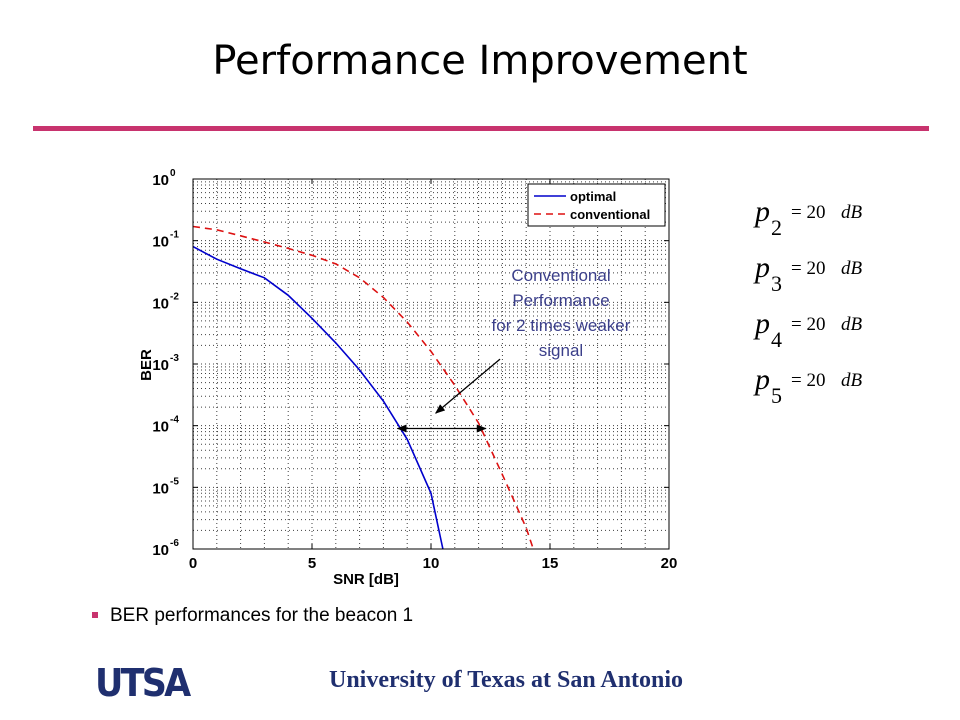 The image size is (960, 720). Describe the element at coordinates (776, 395) in the screenshot. I see `equation-subscript: 5` at that location.